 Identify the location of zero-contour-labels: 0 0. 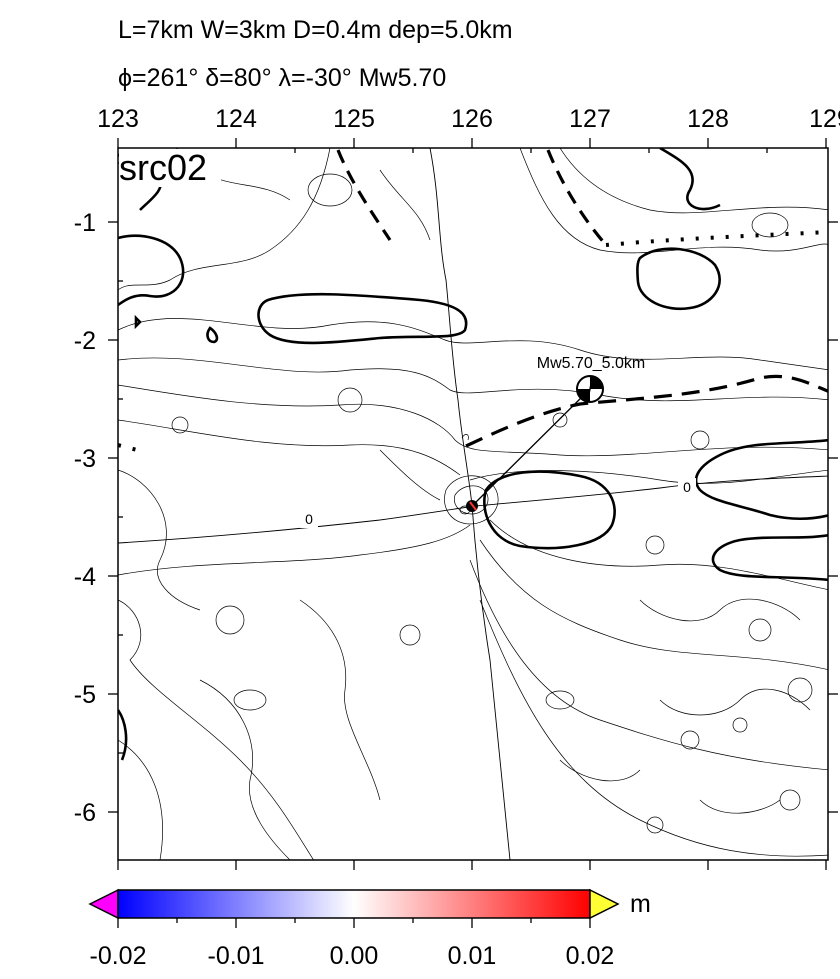
(498, 503).